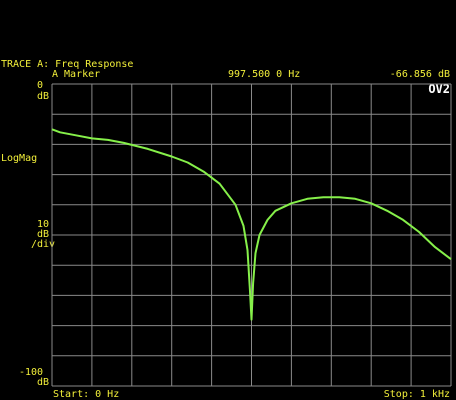  Describe the element at coordinates (416, 394) in the screenshot. I see `x-stop-label: Stop: 1 kHz` at that location.